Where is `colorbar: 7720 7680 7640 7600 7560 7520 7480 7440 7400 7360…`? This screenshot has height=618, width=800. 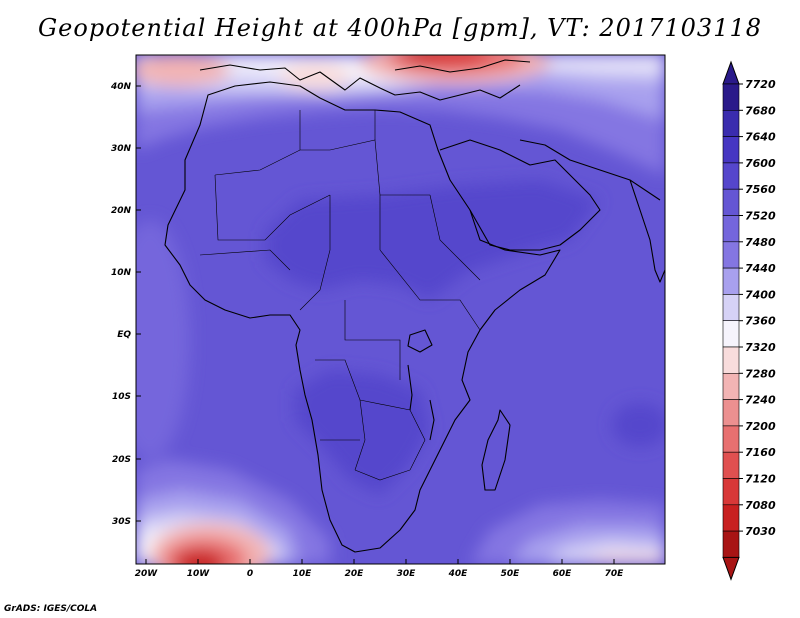
colorbar: 7720 7680 7640 7600 7560 7520 7480 7440 7400 7360… is located at coordinates (749, 320).